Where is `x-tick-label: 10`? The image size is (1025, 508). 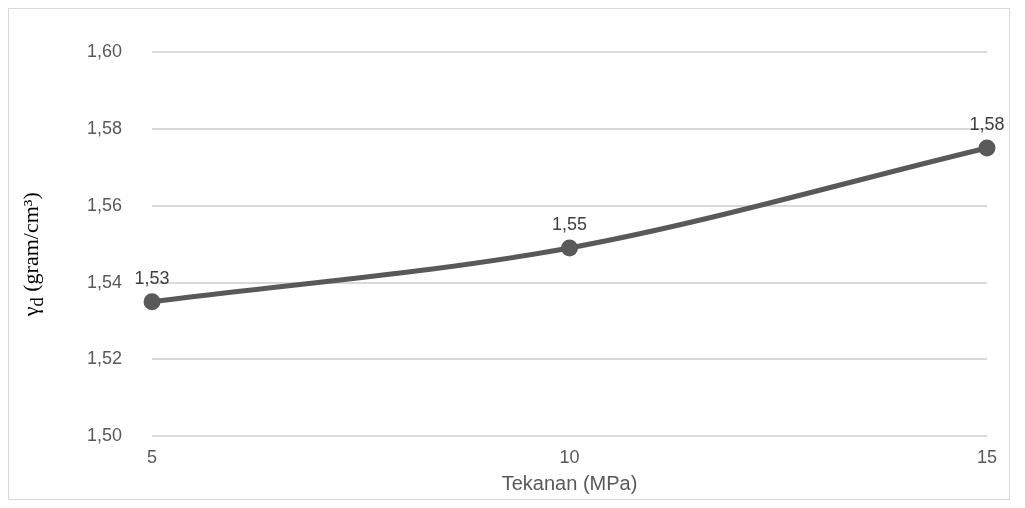
x-tick-label: 10 is located at coordinates (569, 457).